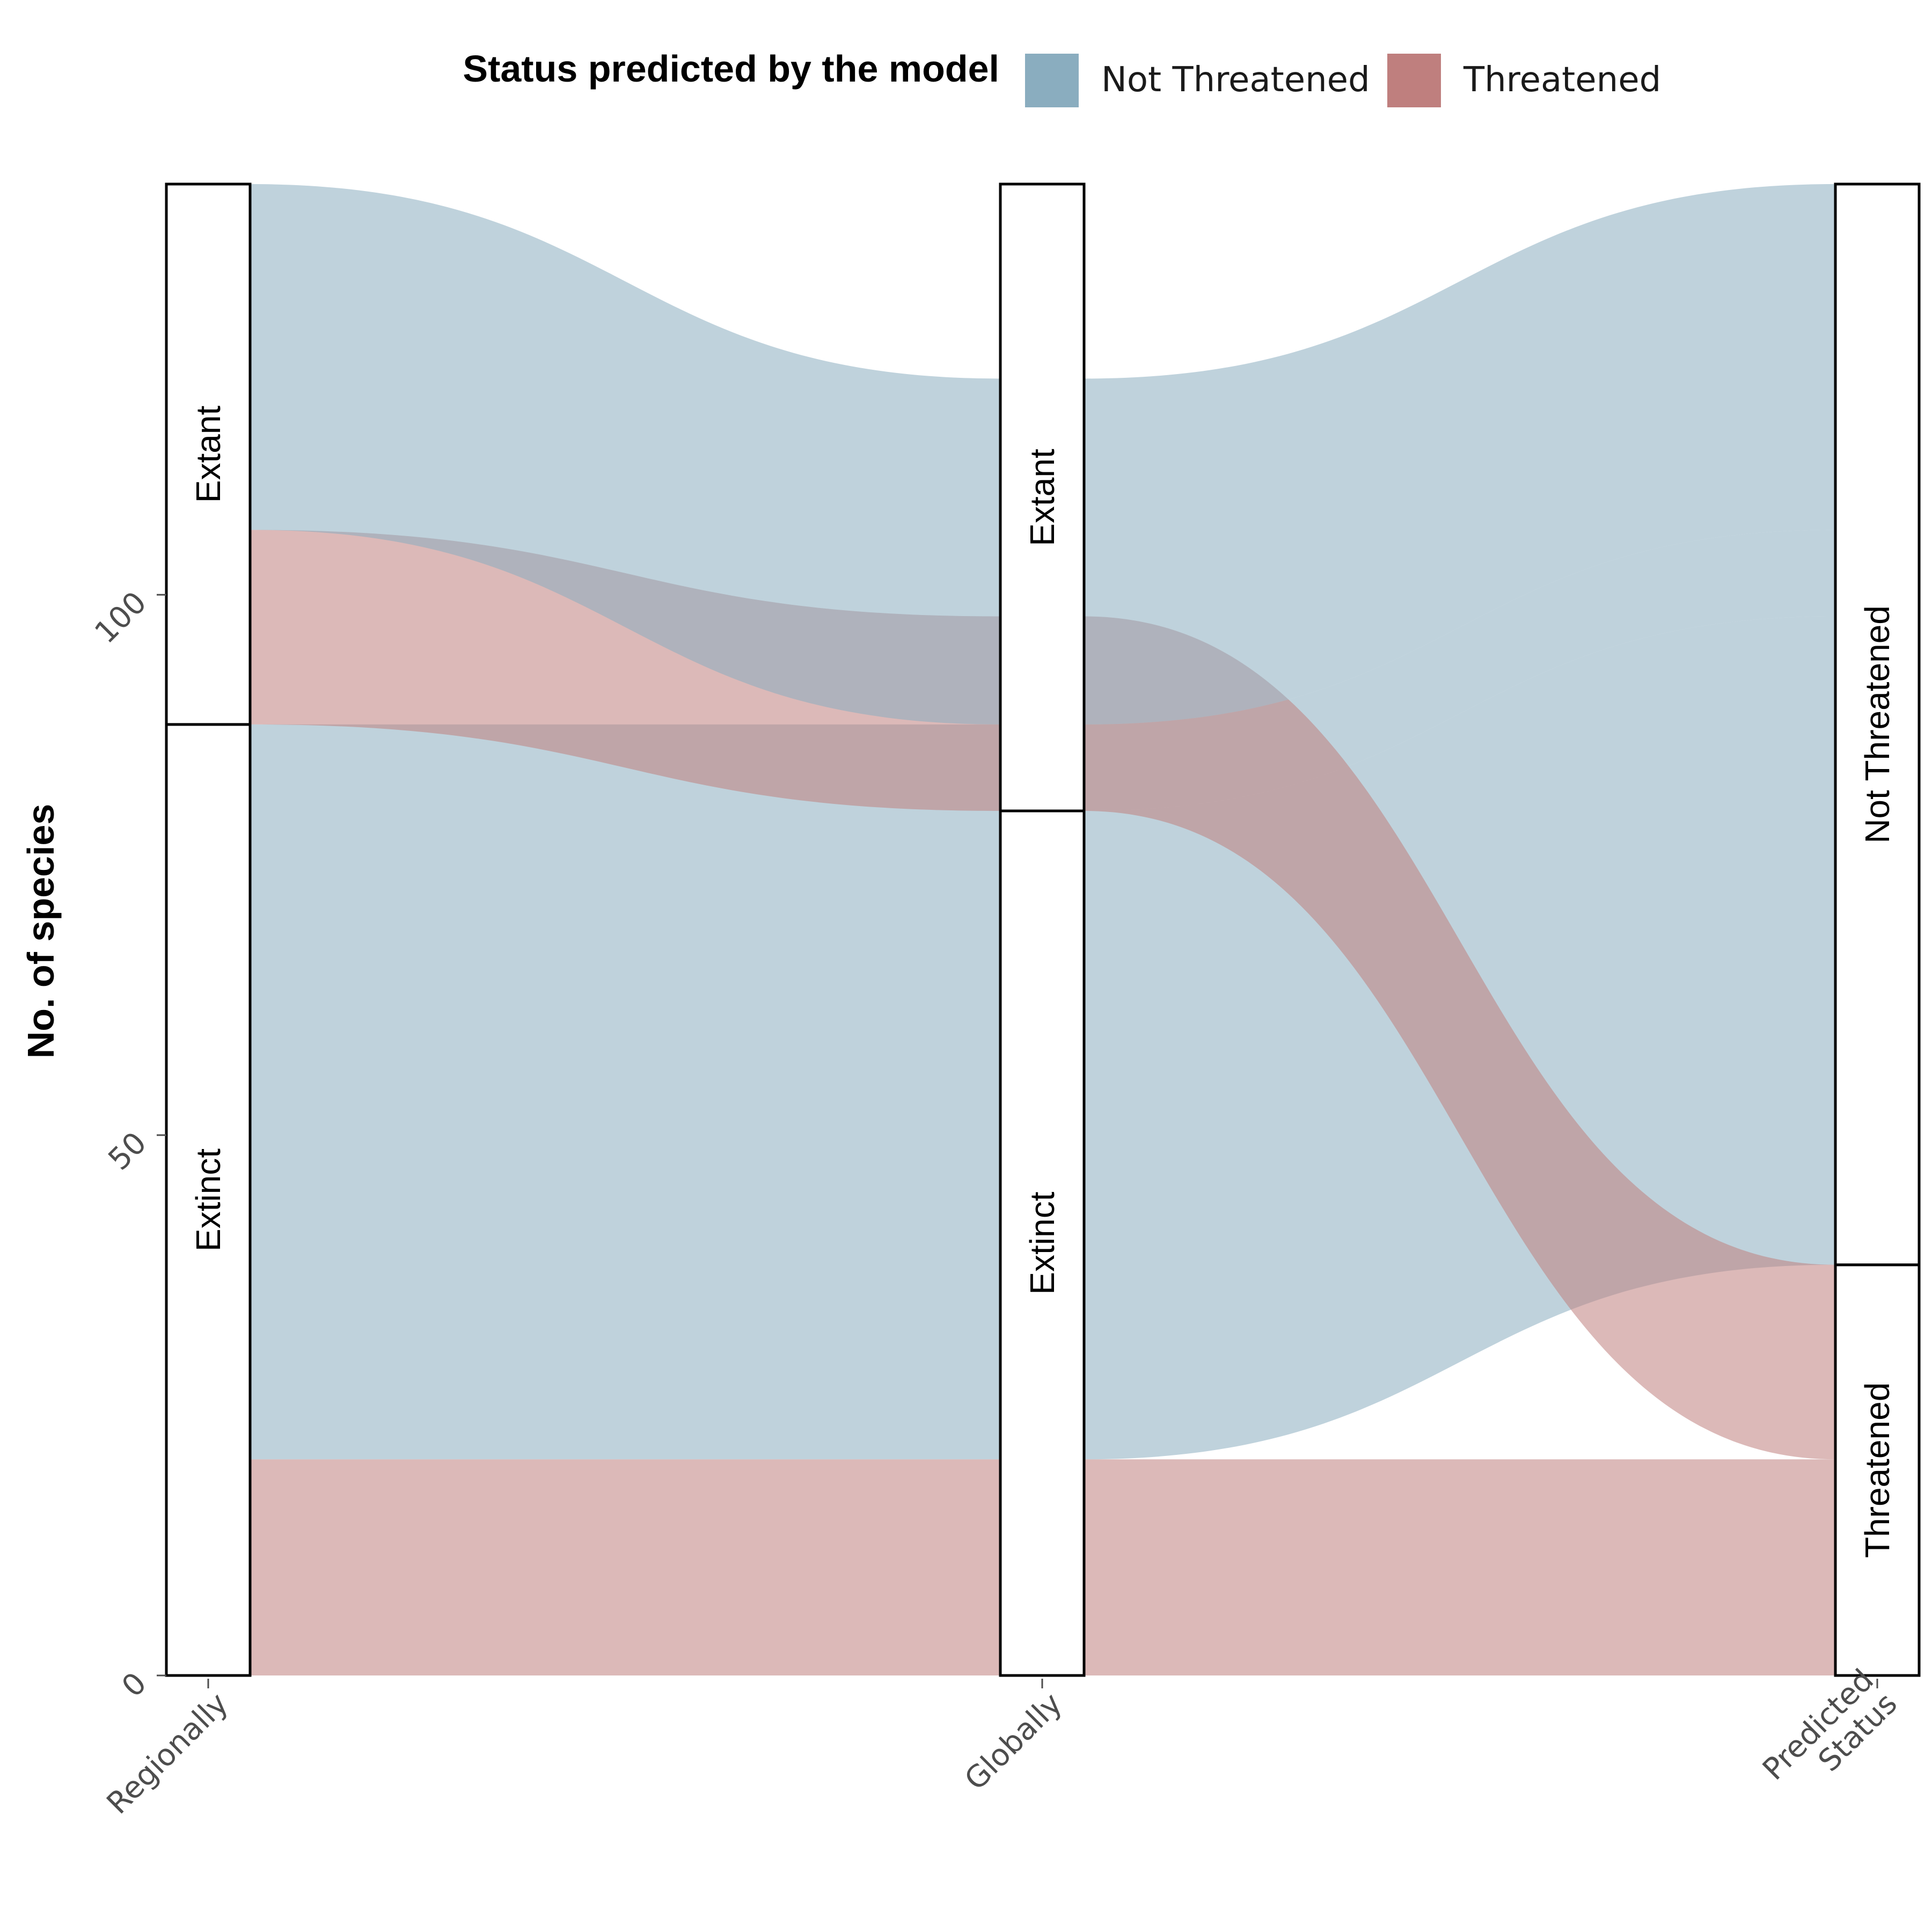  What do you see at coordinates (1562, 80) in the screenshot?
I see `legend-label-threatened: Threatened` at bounding box center [1562, 80].